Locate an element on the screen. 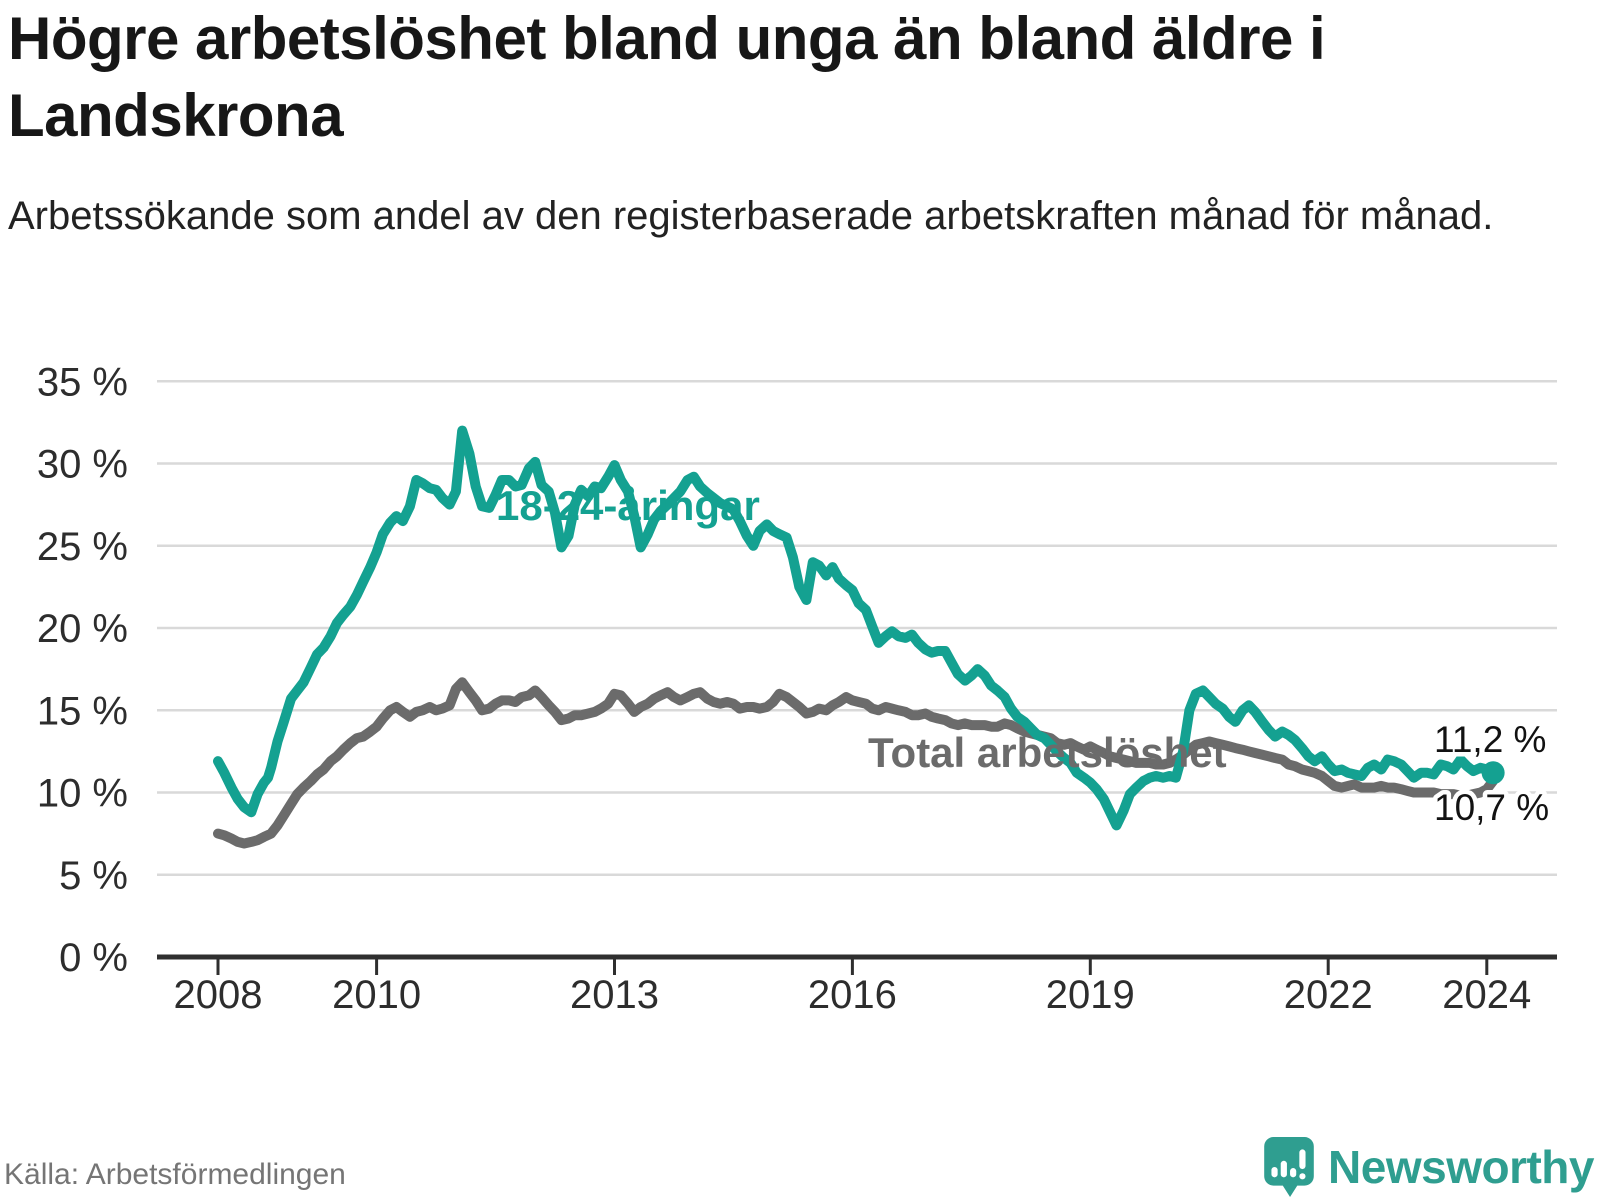  source-note: Källa: Arbetsförmedlingen is located at coordinates (175, 1174).